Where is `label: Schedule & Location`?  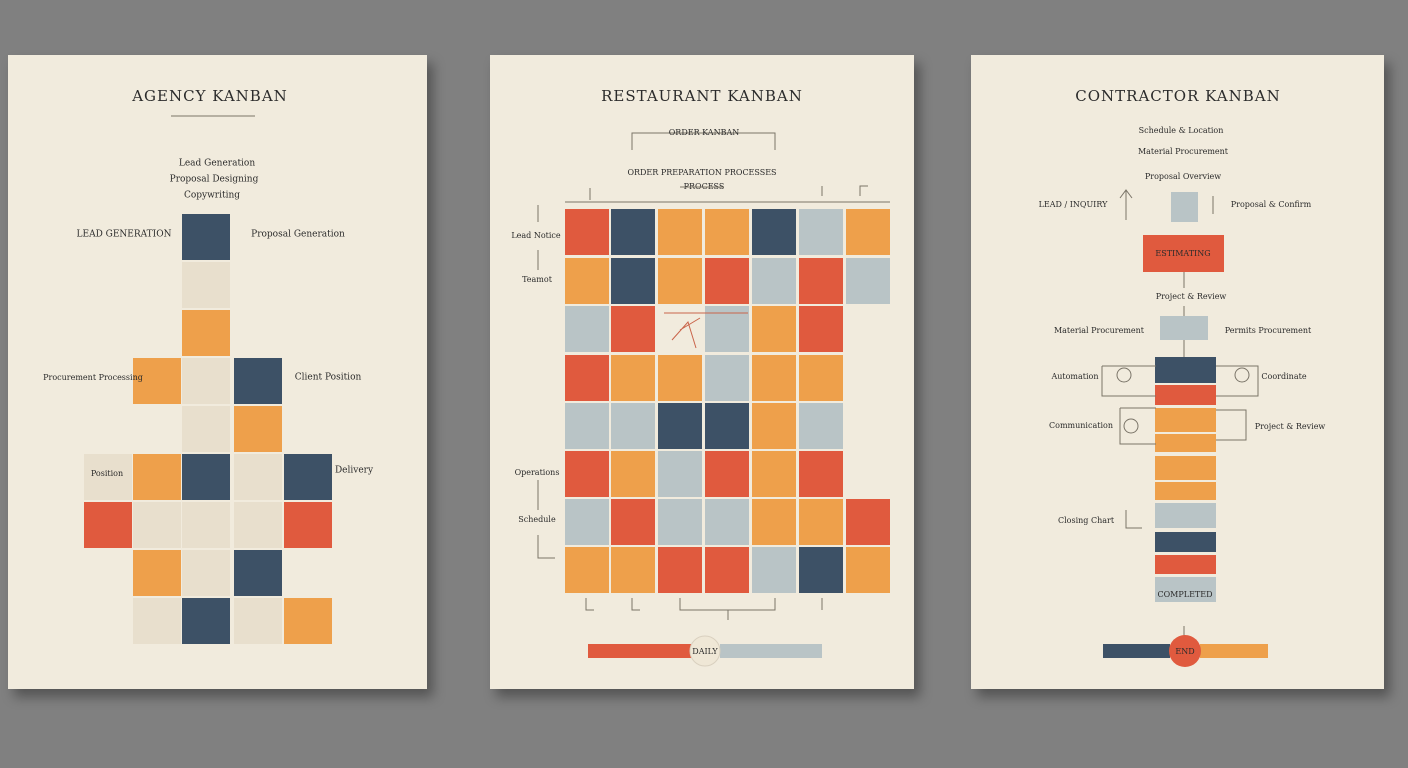
label: Schedule & Location is located at coordinates (1181, 130).